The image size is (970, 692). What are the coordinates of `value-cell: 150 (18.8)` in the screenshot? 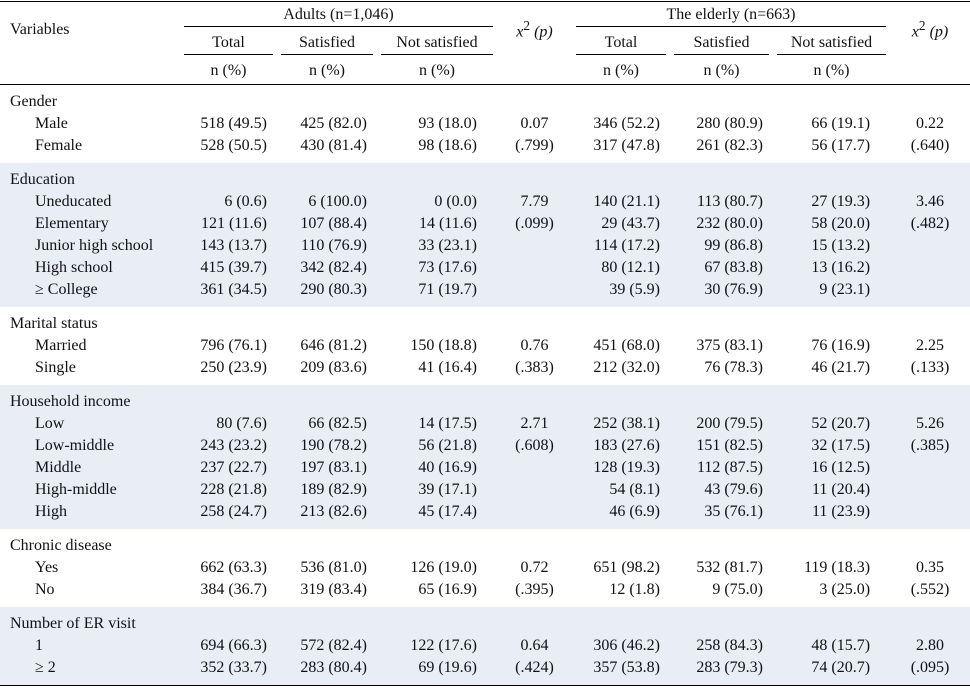 It's located at (443, 345).